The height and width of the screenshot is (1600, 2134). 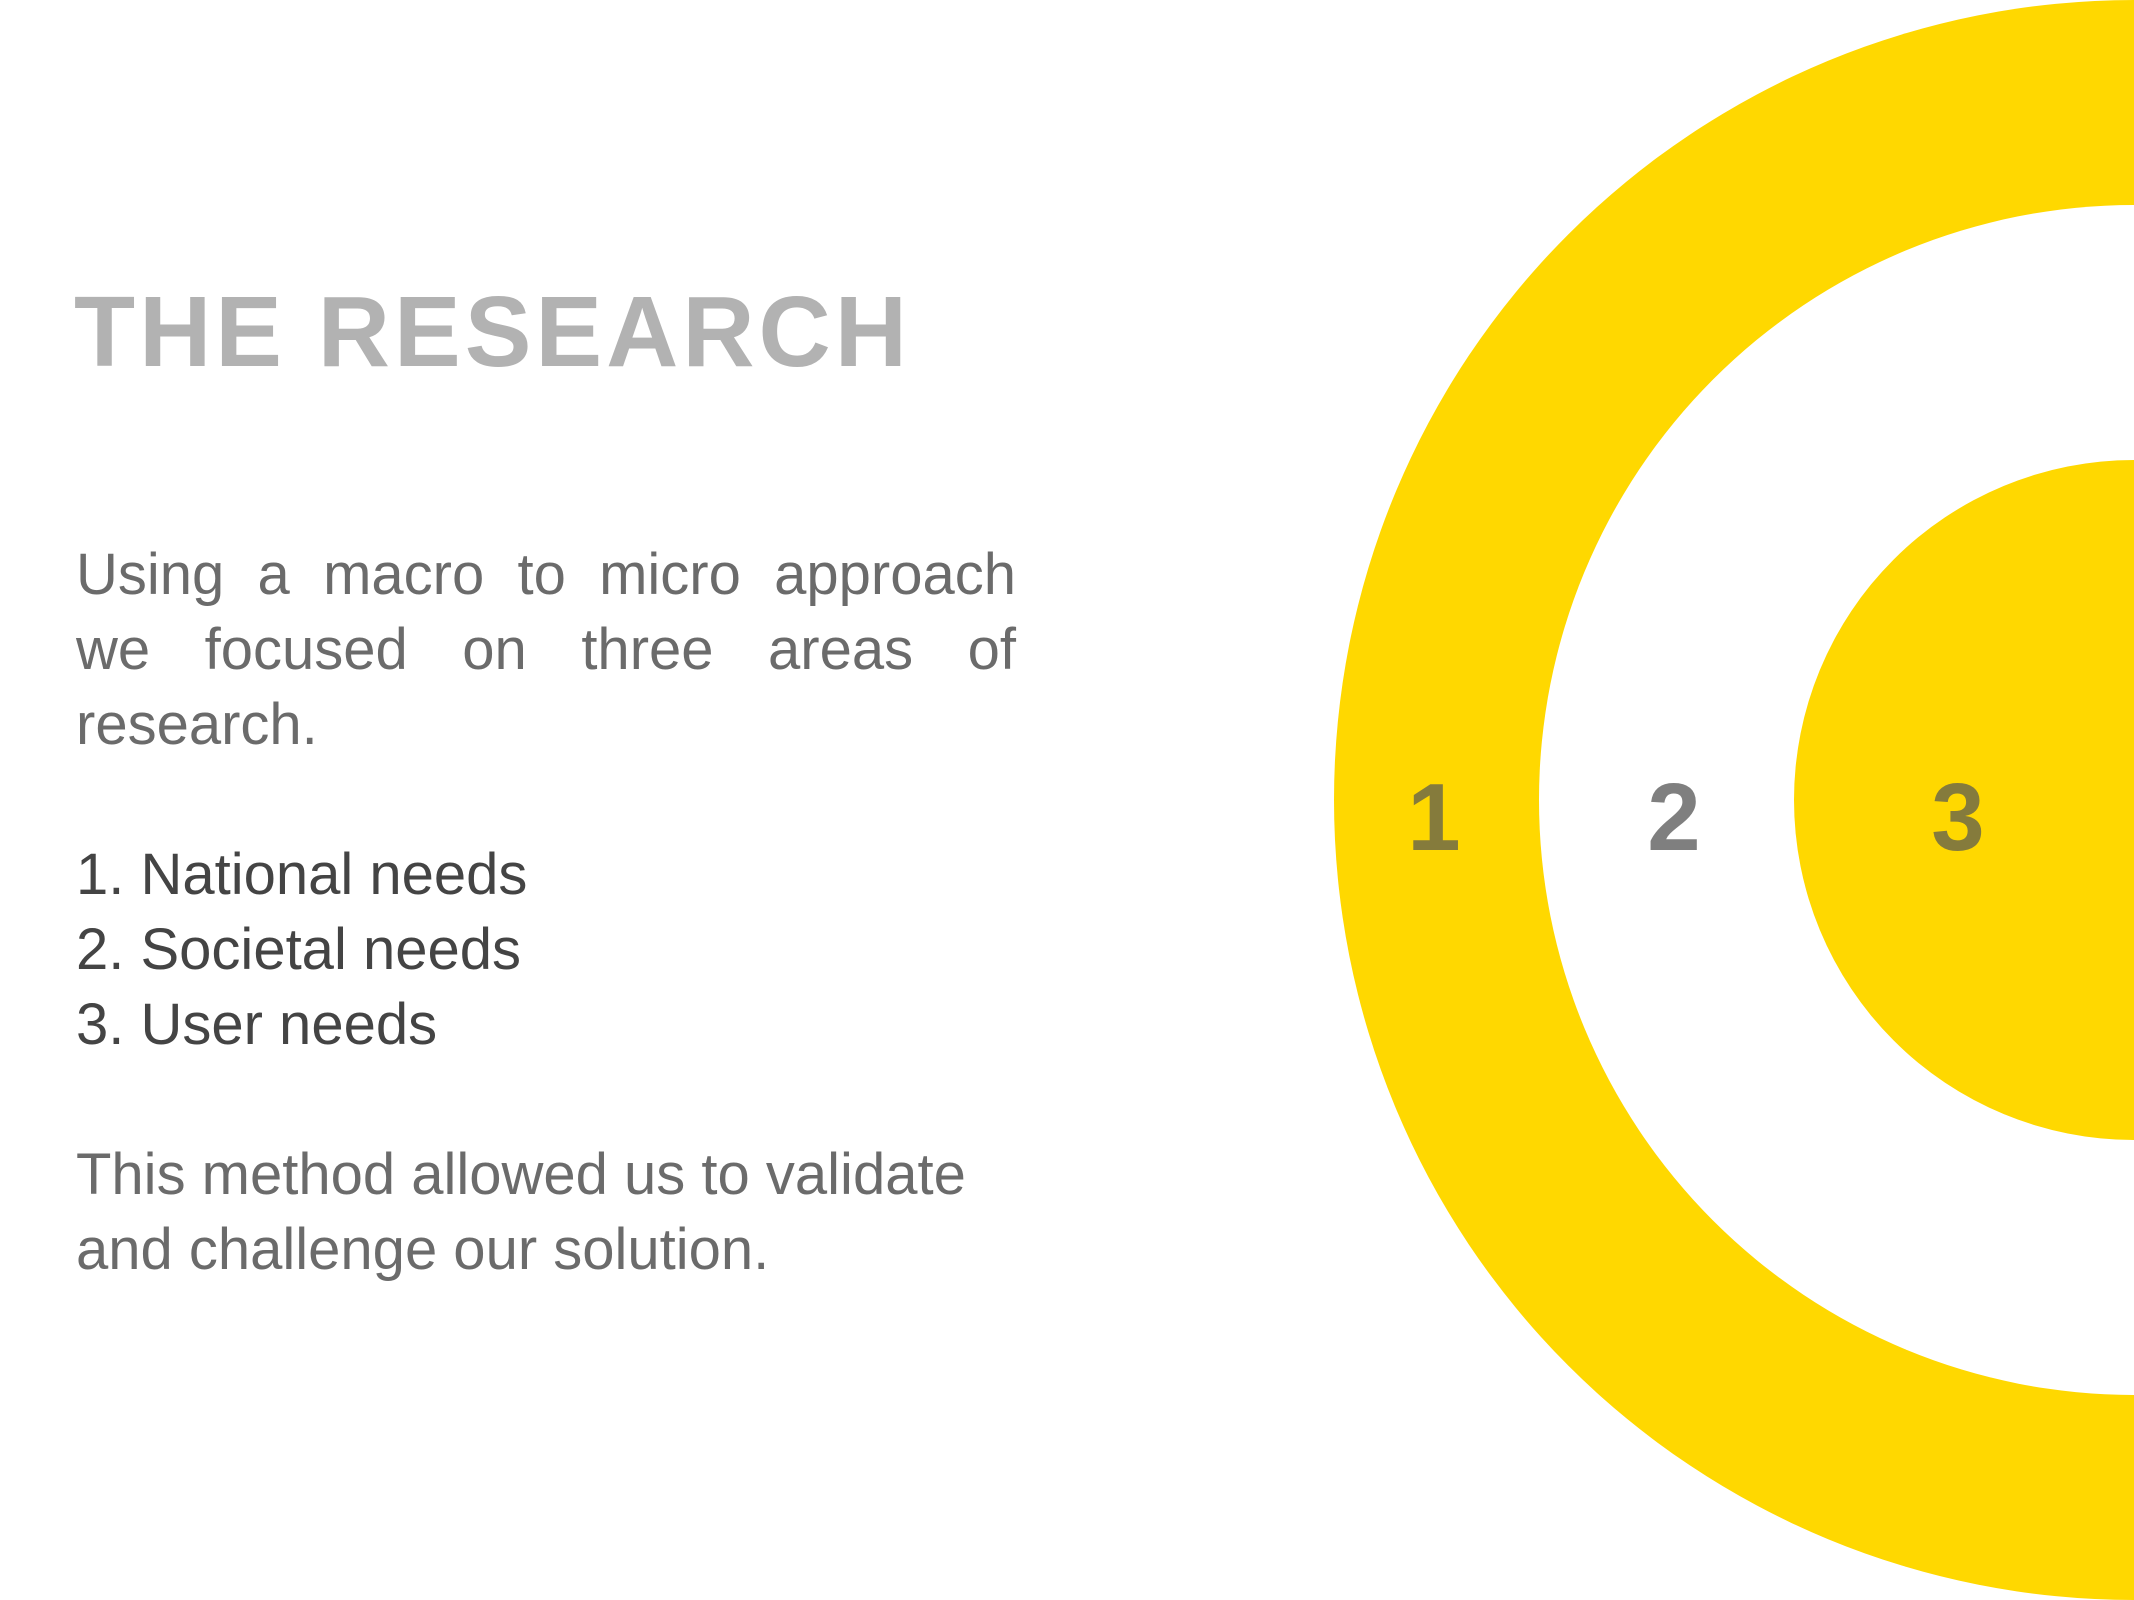 What do you see at coordinates (1957, 817) in the screenshot?
I see `ring-label-3: 3` at bounding box center [1957, 817].